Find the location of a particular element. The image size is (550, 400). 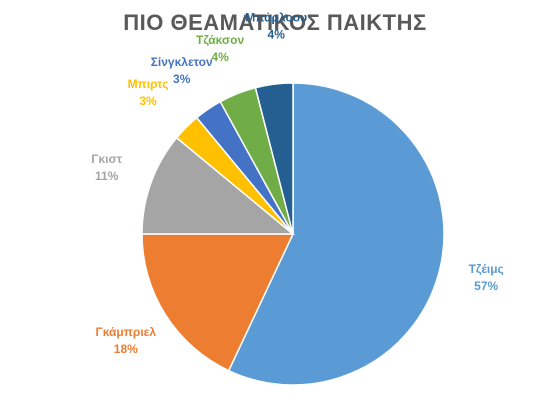

slice-value-label: 57% is located at coordinates (486, 286).